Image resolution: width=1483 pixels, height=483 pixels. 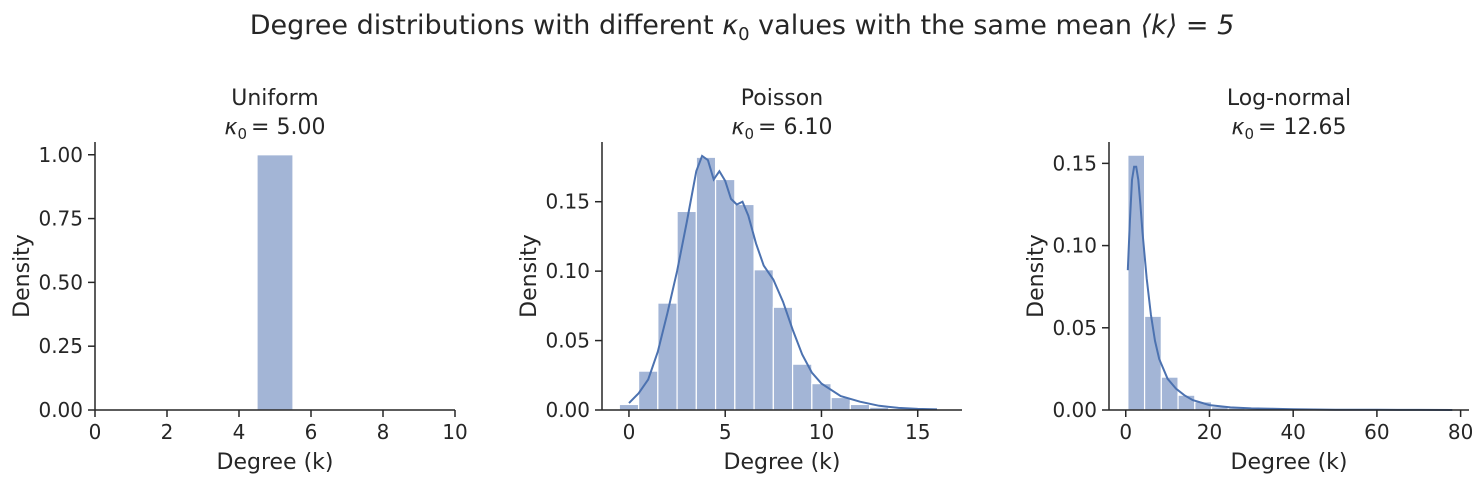 I want to click on x-tick-label: 5, so click(x=725, y=432).